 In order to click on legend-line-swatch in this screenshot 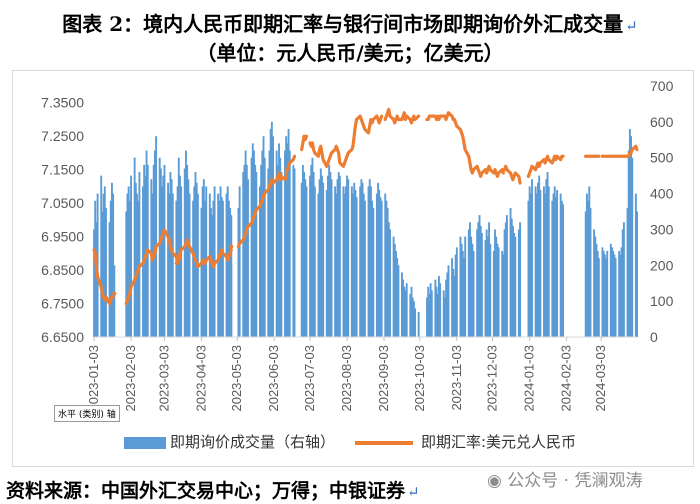, I will do `click(384, 442)`.